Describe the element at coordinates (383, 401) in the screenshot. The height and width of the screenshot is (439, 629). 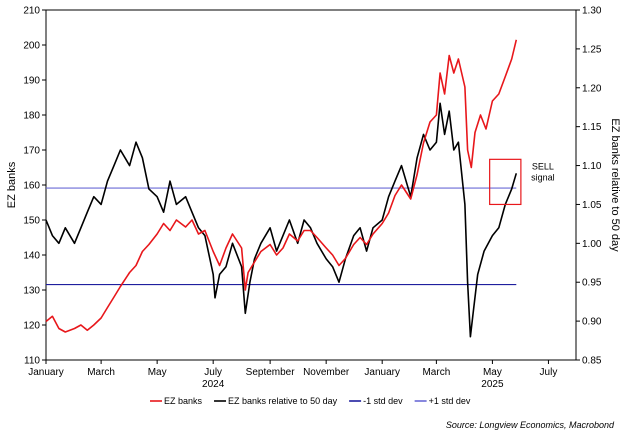
I see `legend-label: -1 std dev` at that location.